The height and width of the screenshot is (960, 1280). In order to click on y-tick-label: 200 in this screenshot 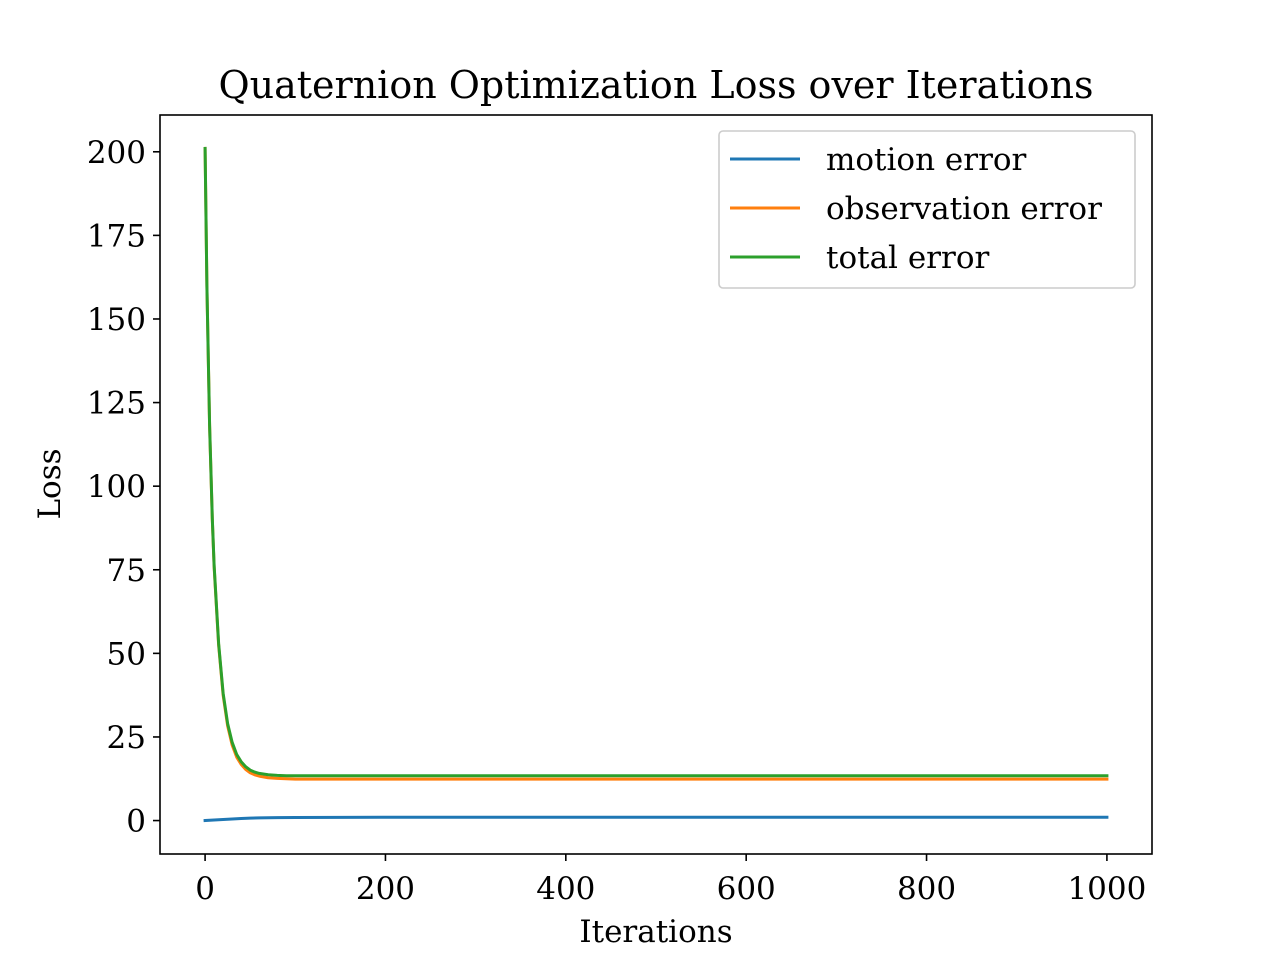, I will do `click(116, 153)`.